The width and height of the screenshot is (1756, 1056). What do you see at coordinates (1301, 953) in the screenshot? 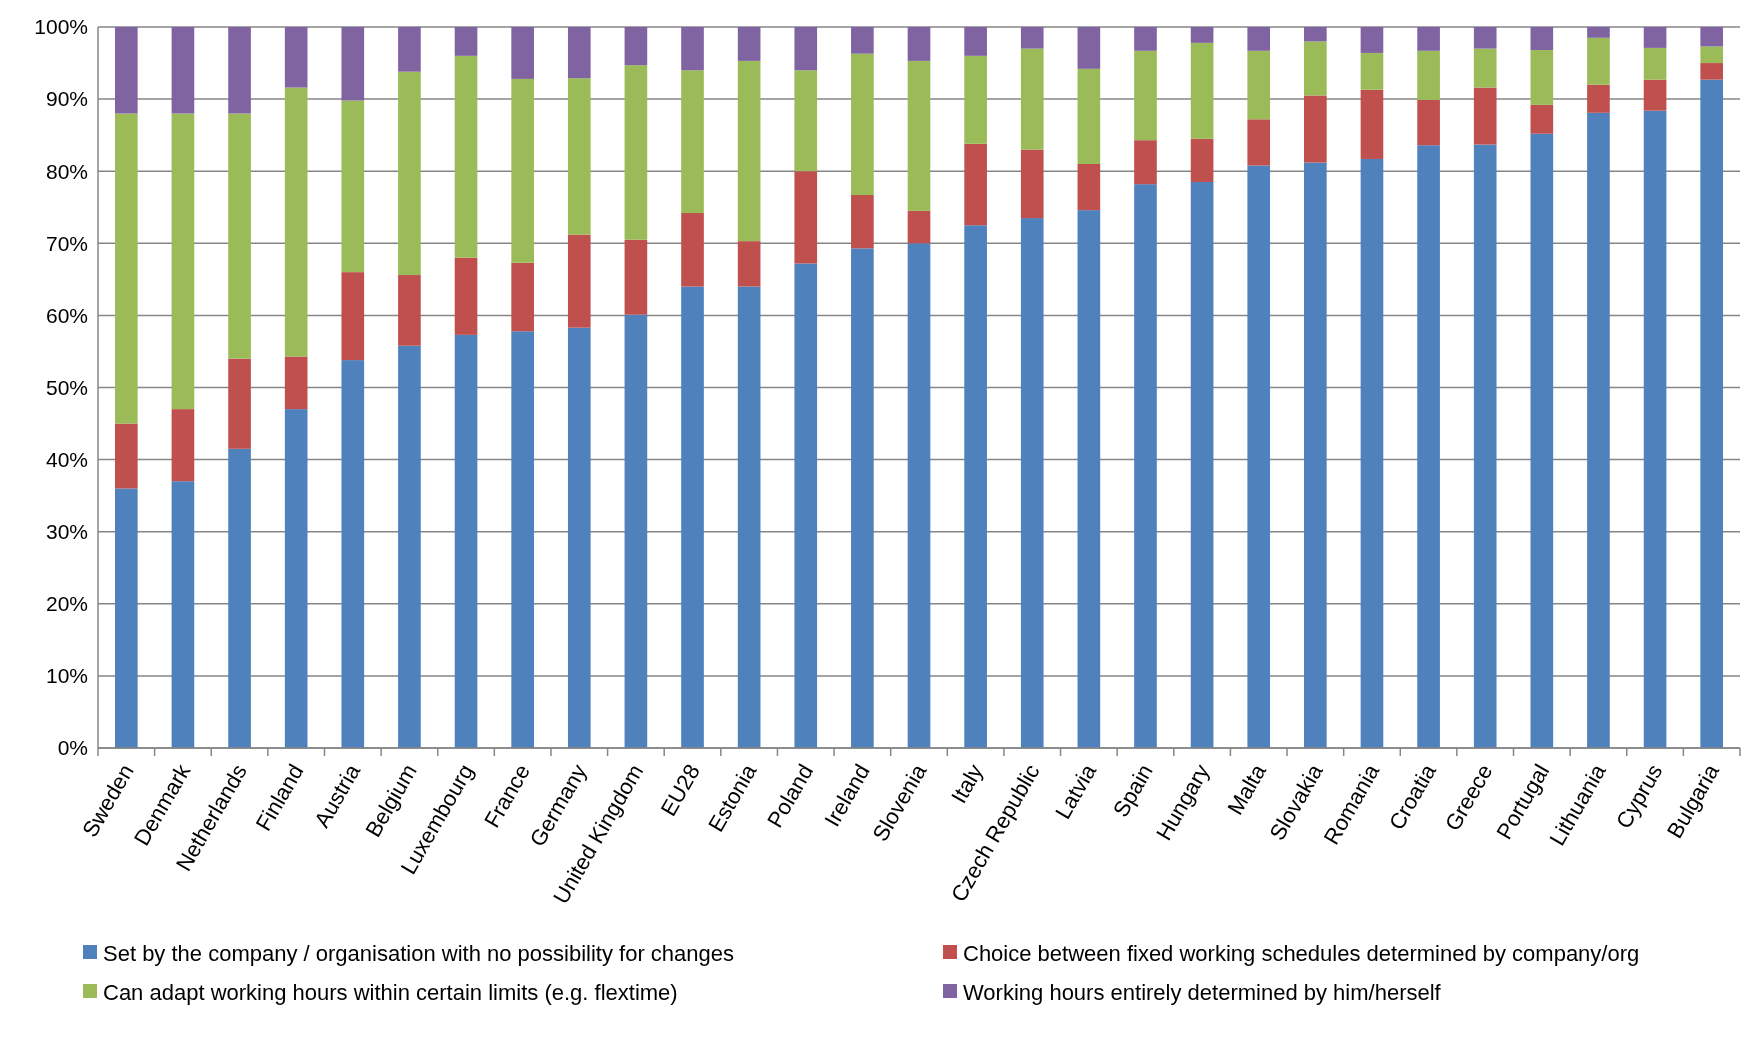
I see `legend-label: Choice between fixed working schedules determined by company/org` at bounding box center [1301, 953].